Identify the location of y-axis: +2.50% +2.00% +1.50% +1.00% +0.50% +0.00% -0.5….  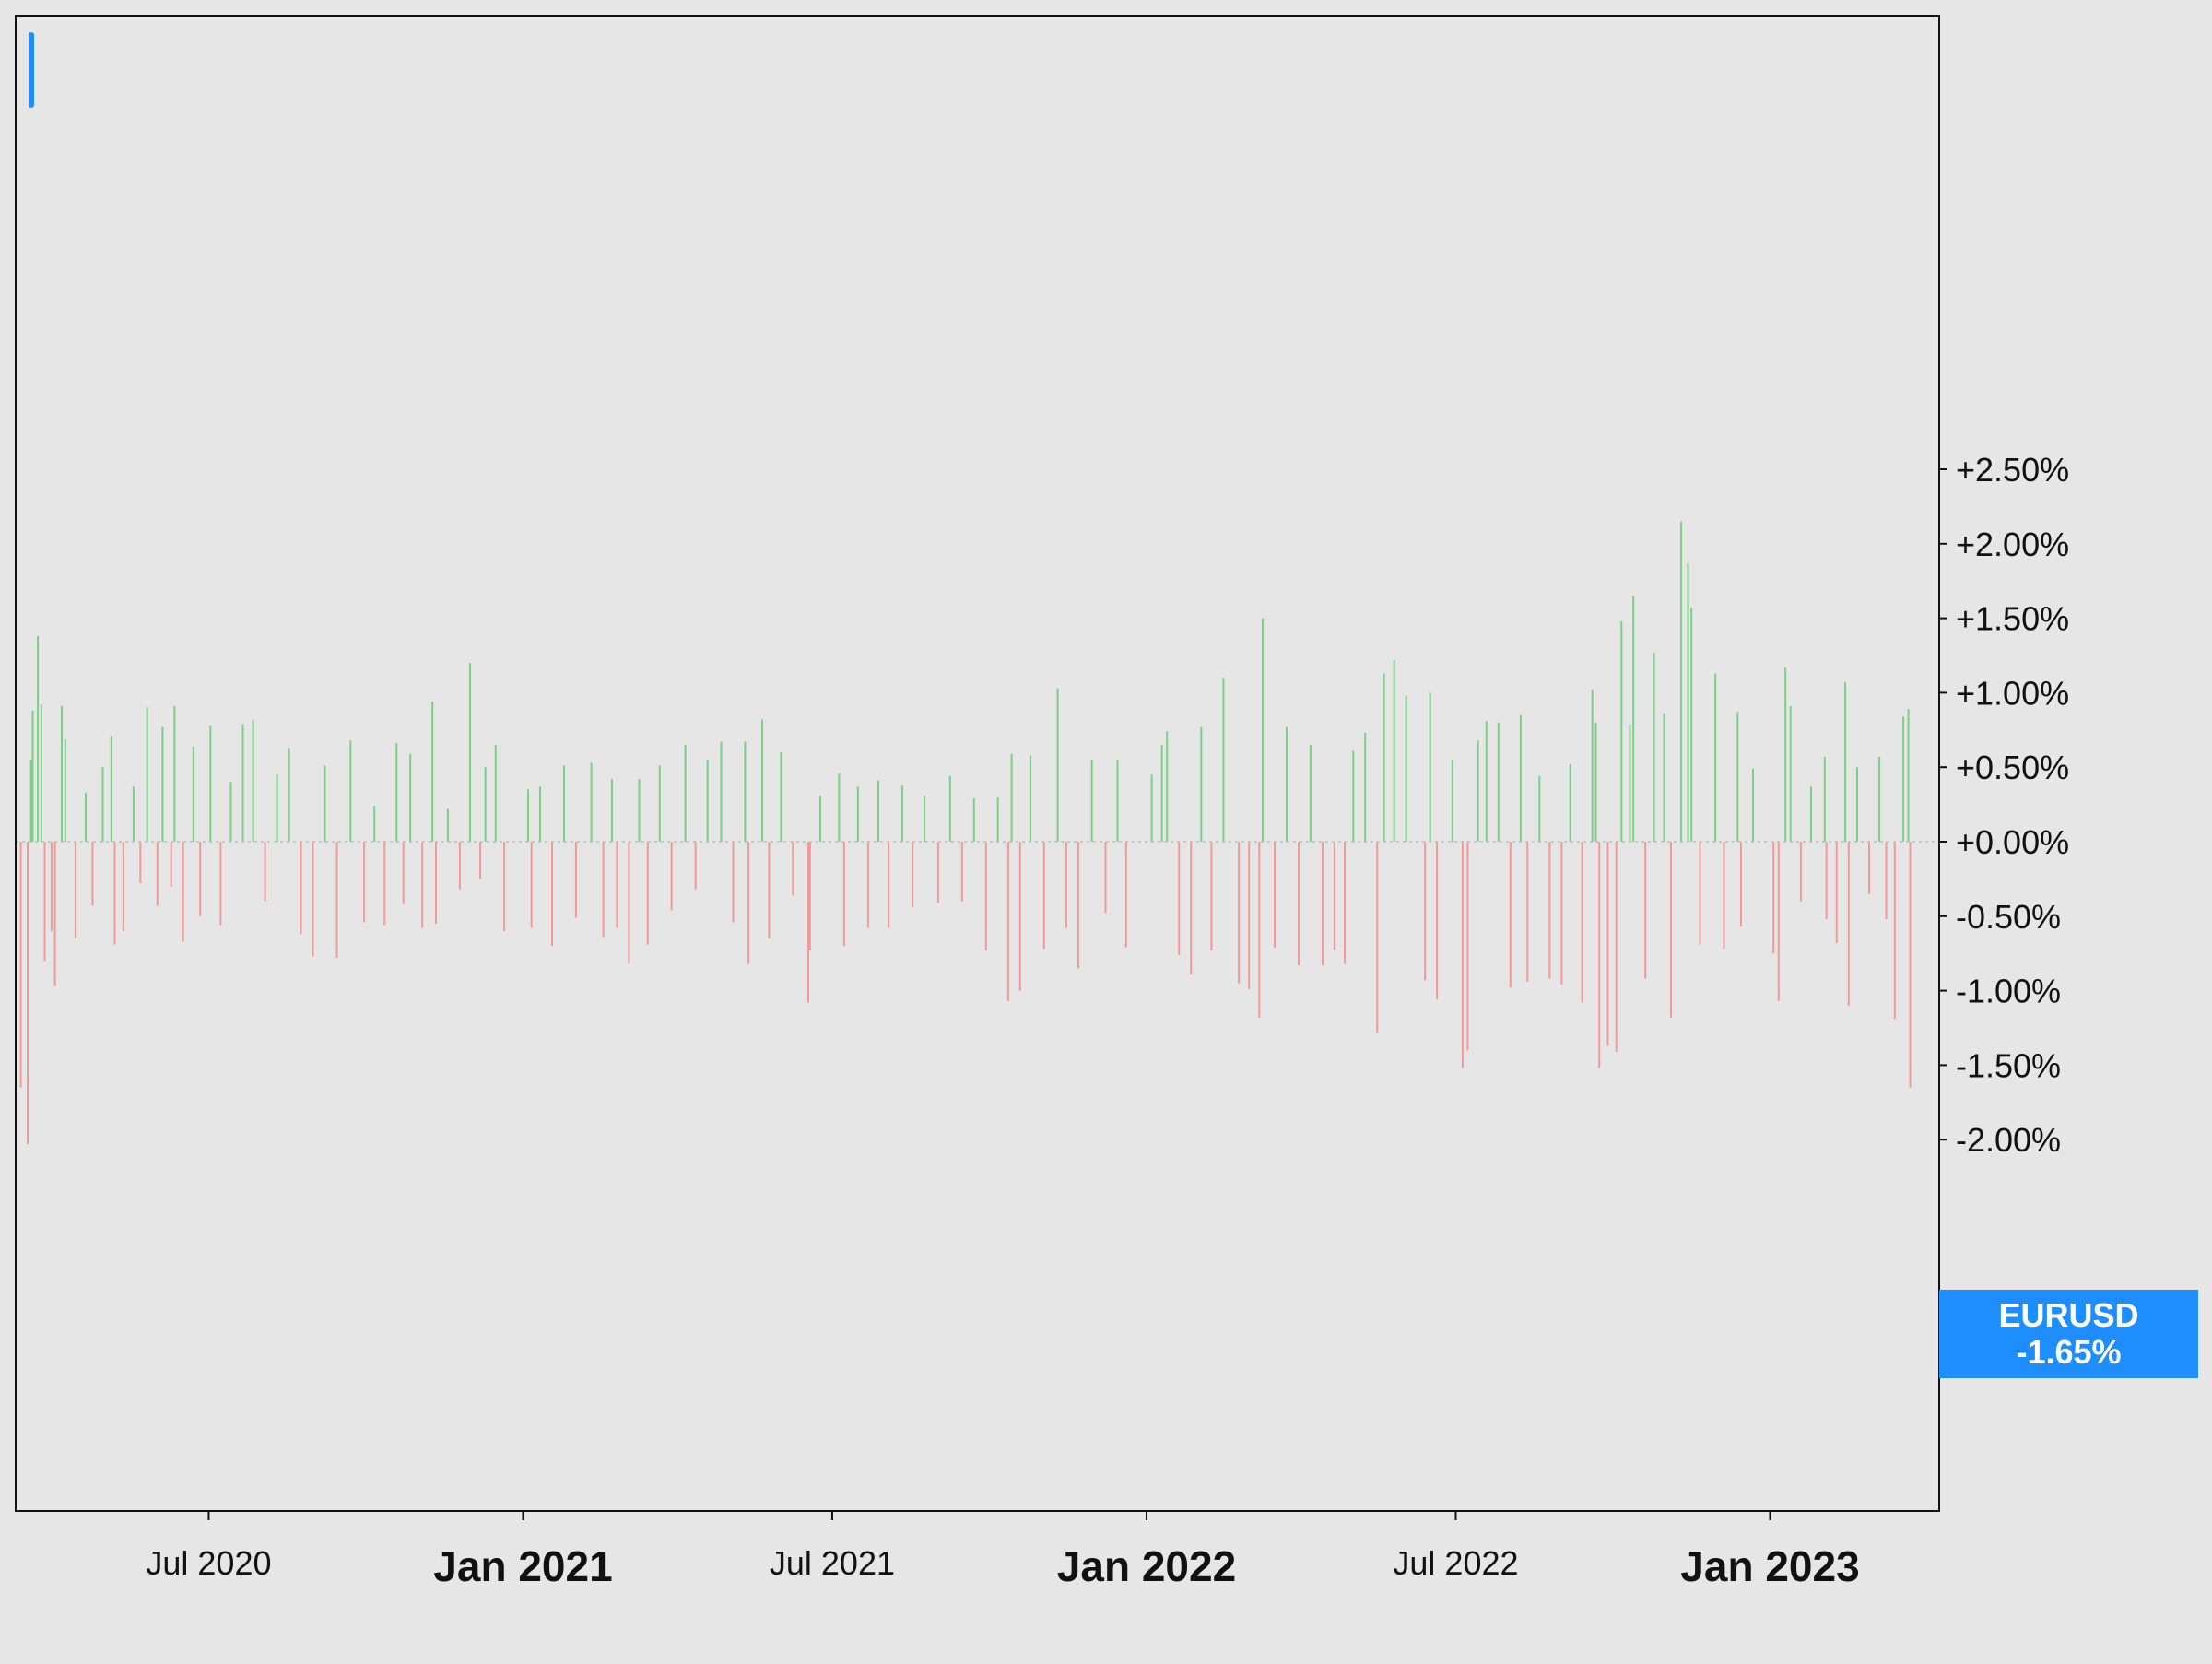
(2004, 805).